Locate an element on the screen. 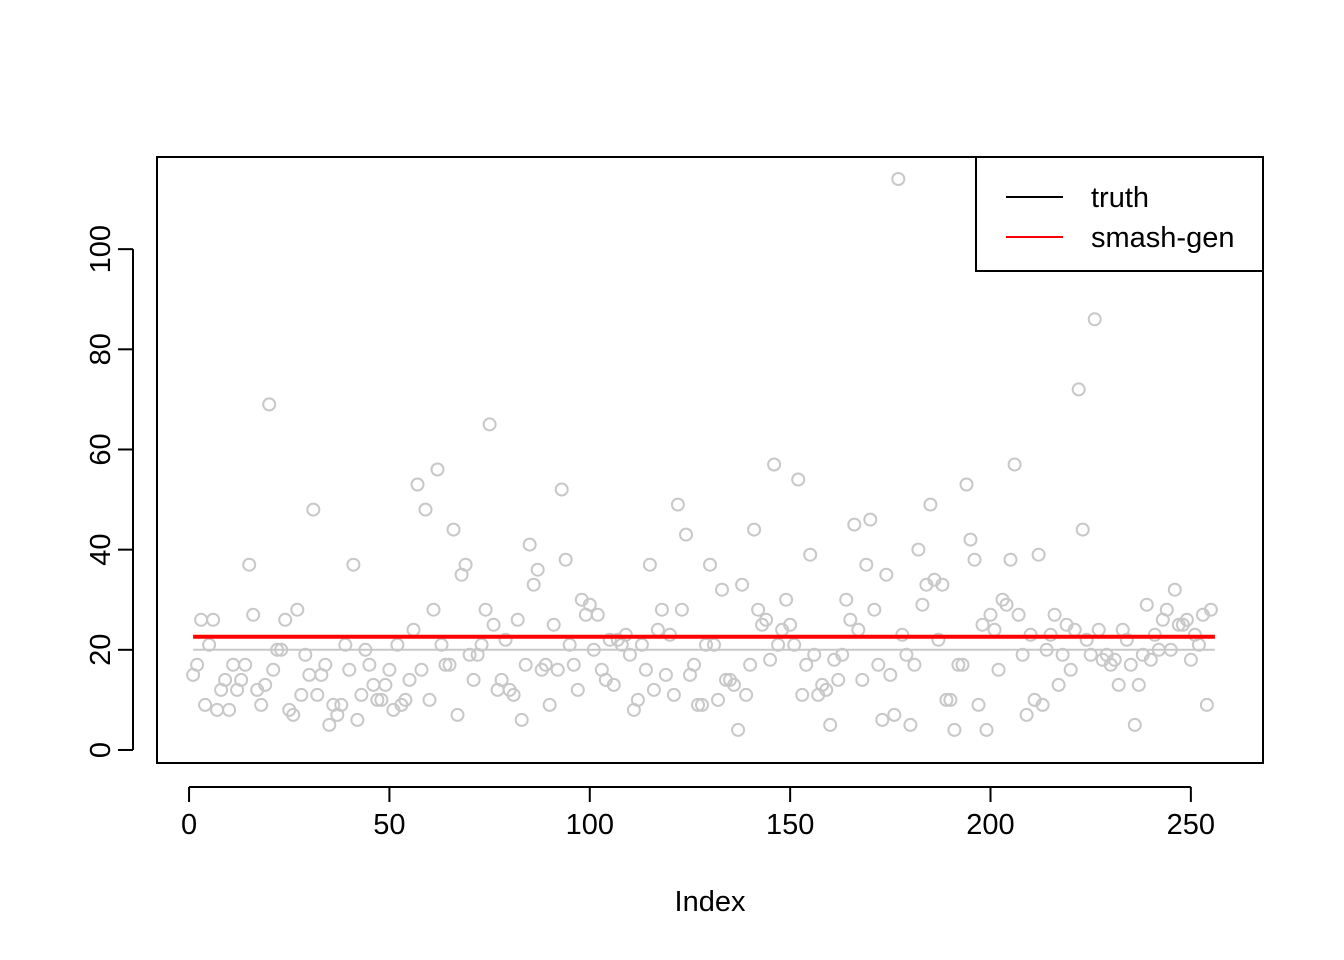 The image size is (1344, 960). x-tick-label: 50 is located at coordinates (389, 825).